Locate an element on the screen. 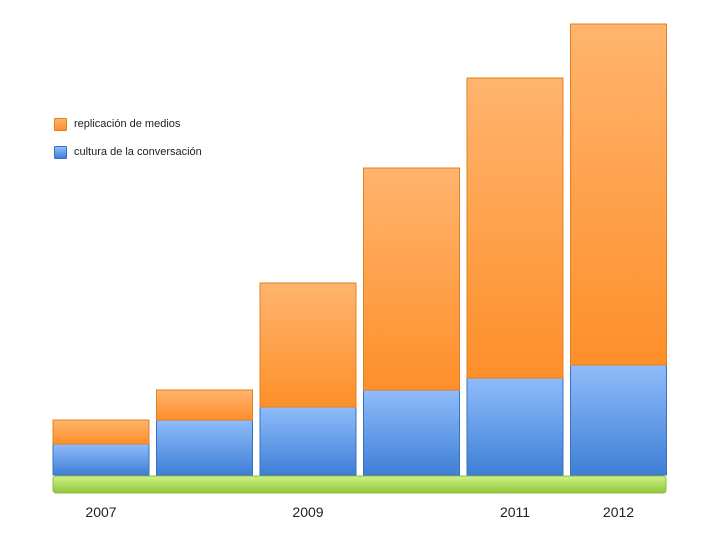 This screenshot has height=540, width=720. bar-replicacion-medios-2010 is located at coordinates (411, 279).